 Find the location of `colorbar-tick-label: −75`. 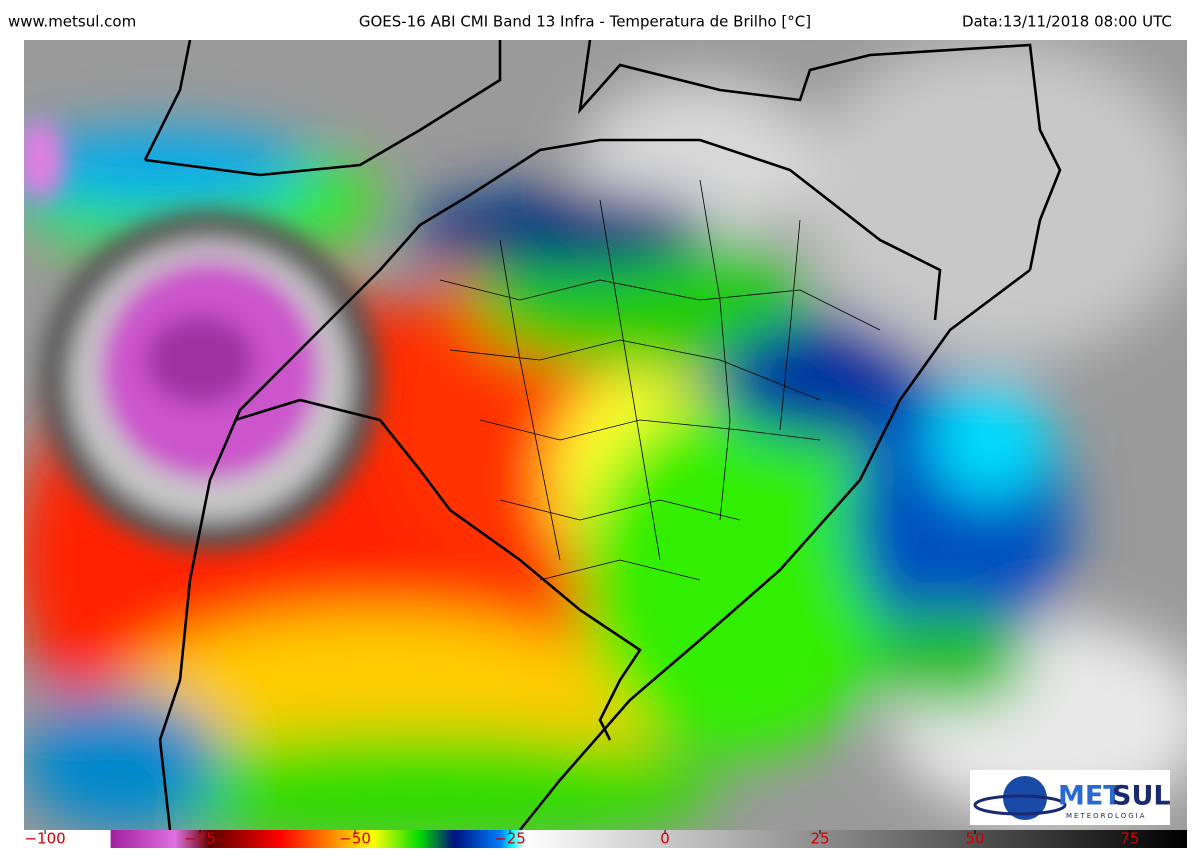

colorbar-tick-label: −75 is located at coordinates (200, 839).